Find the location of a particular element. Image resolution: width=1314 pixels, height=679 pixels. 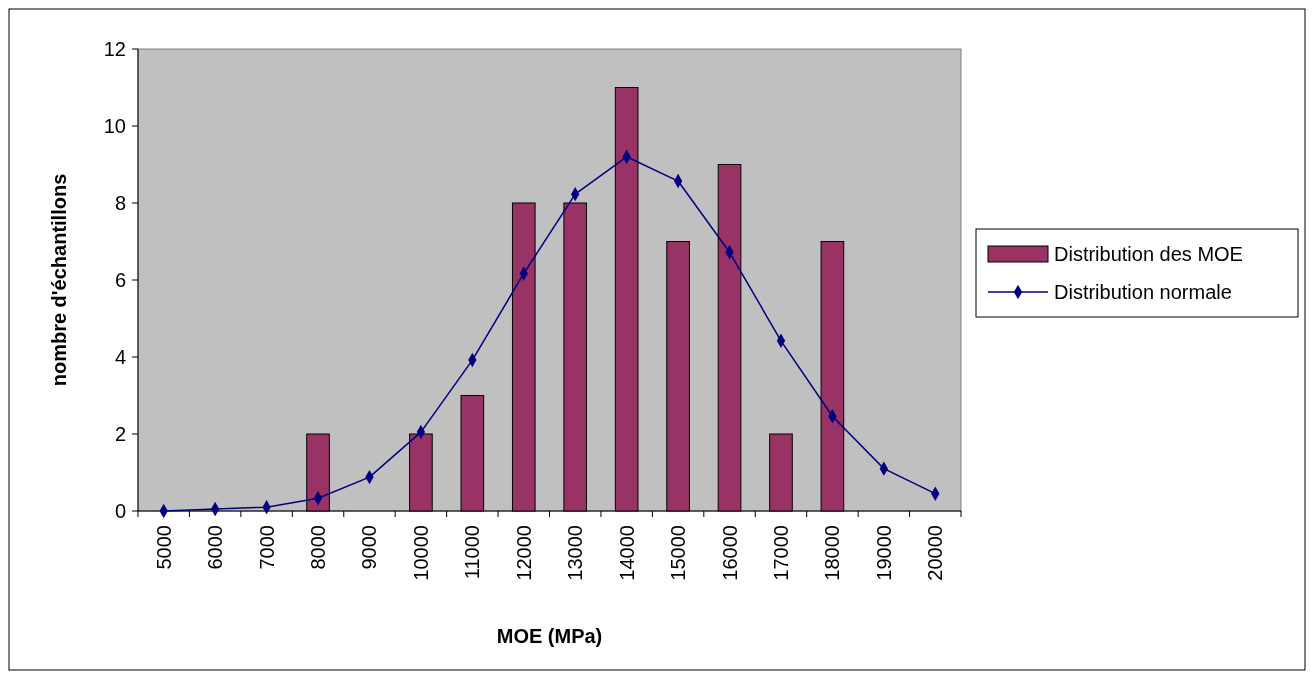

legend-label: Distribution des MOE is located at coordinates (1148, 254).